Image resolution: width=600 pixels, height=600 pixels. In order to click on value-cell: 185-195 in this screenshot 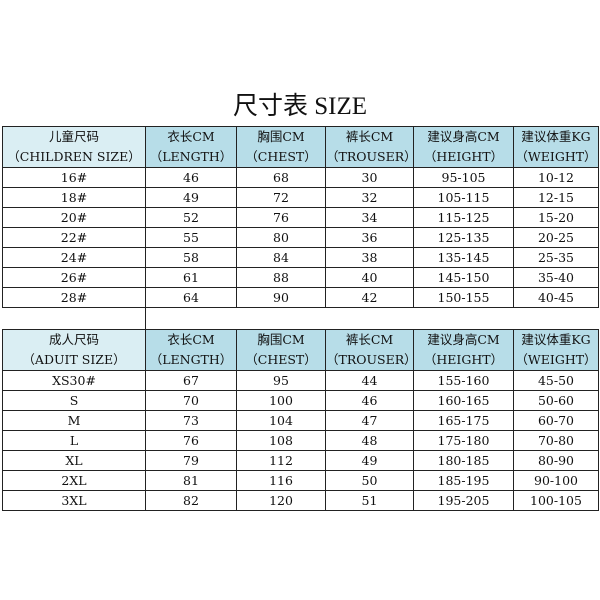, I will do `click(463, 480)`.